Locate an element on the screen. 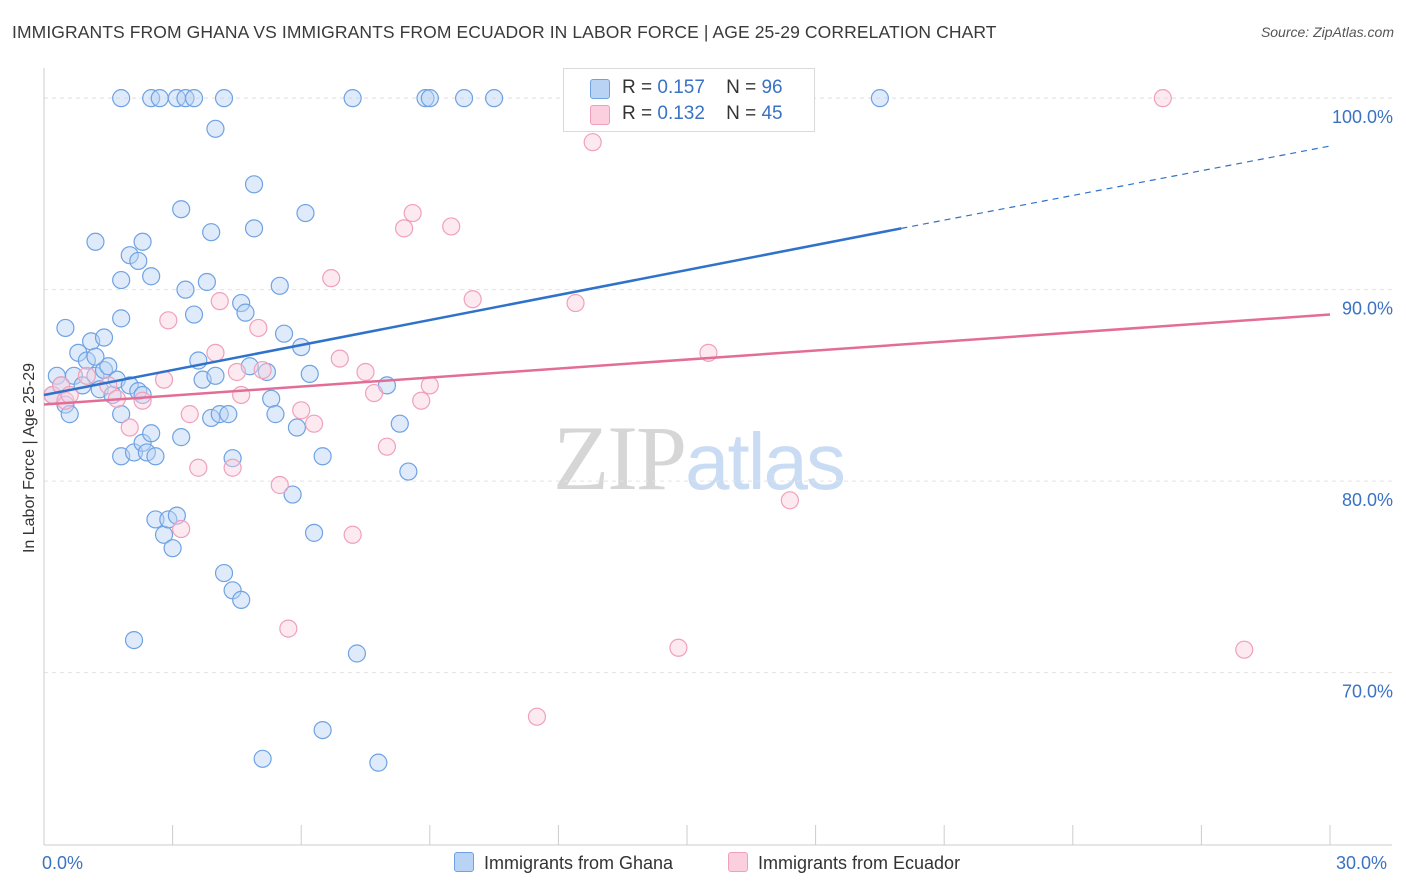  source-label: Source: ZipAtlas.com is located at coordinates (1327, 32).